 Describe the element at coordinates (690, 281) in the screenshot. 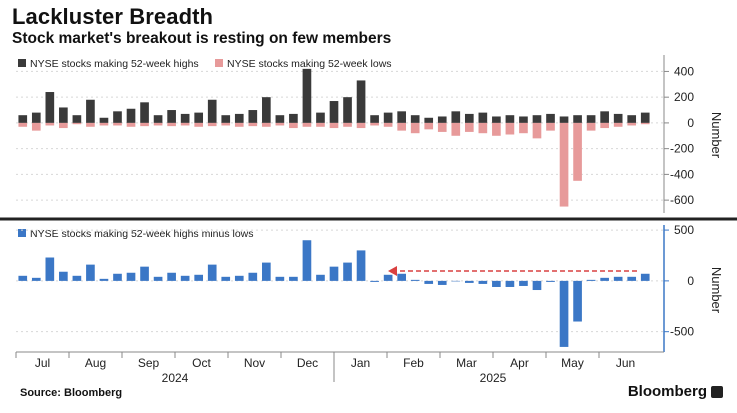

I see `bottom-y-tick-label: 0` at that location.